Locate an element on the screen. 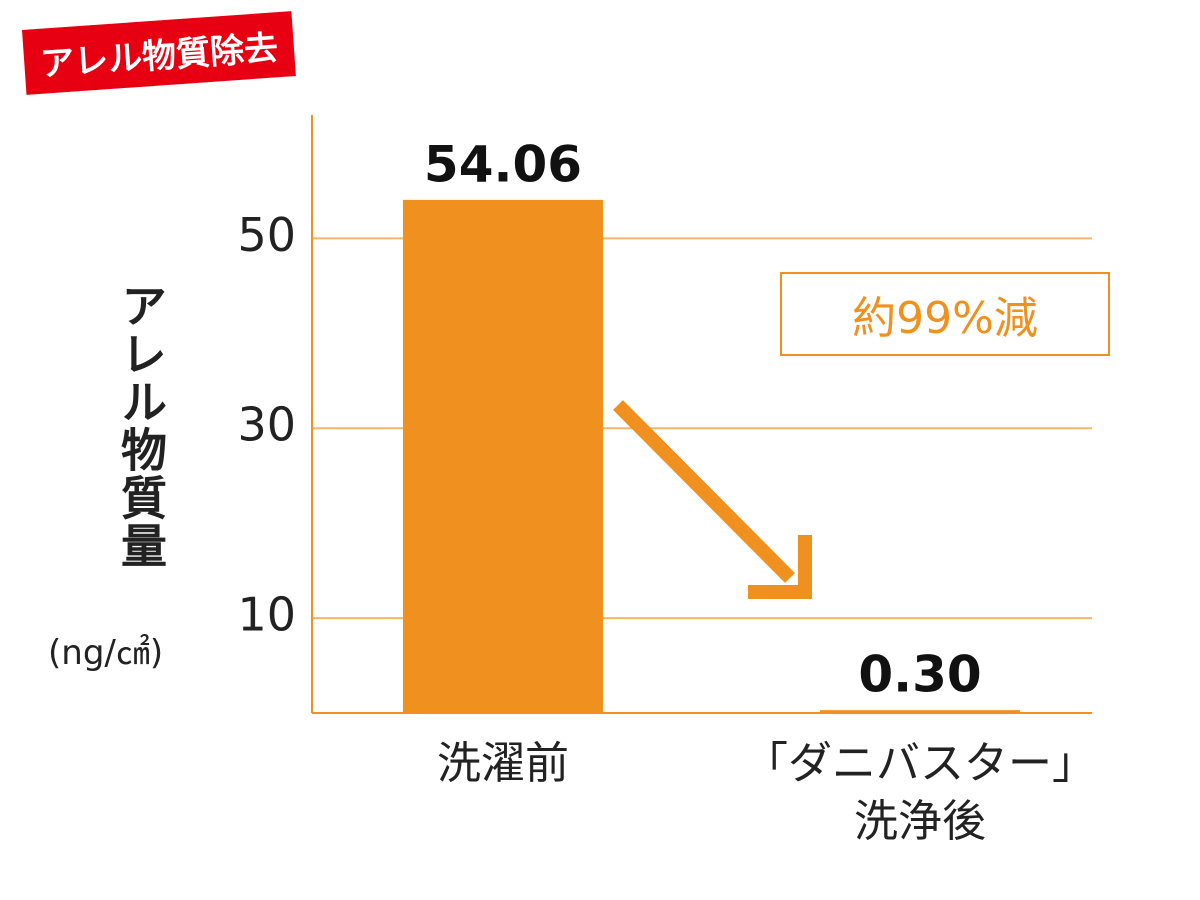 The width and height of the screenshot is (1200, 900). y-tick-label: 50 is located at coordinates (266, 235).